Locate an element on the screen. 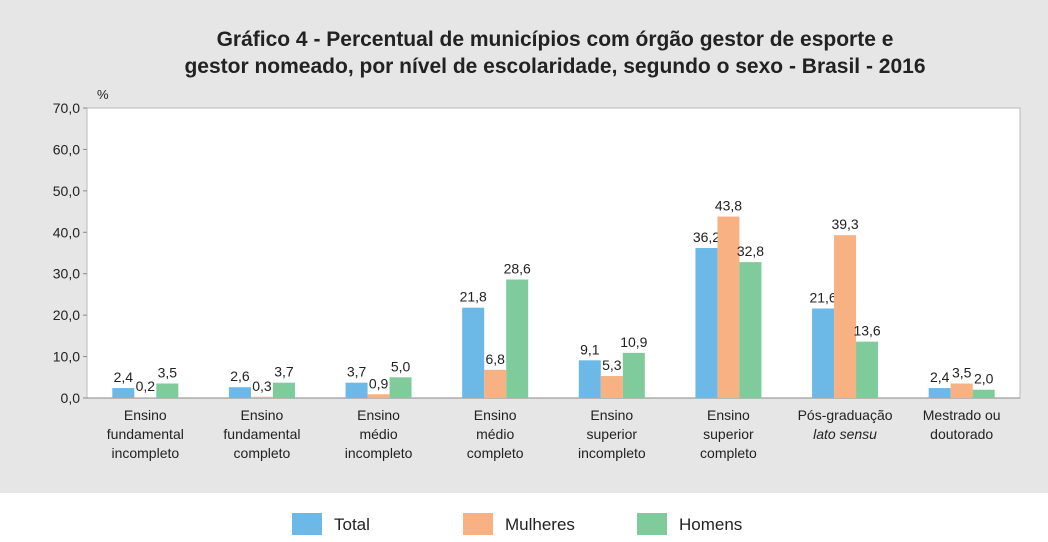 The width and height of the screenshot is (1048, 542). y-tick-label: 70,0 is located at coordinates (66, 108).